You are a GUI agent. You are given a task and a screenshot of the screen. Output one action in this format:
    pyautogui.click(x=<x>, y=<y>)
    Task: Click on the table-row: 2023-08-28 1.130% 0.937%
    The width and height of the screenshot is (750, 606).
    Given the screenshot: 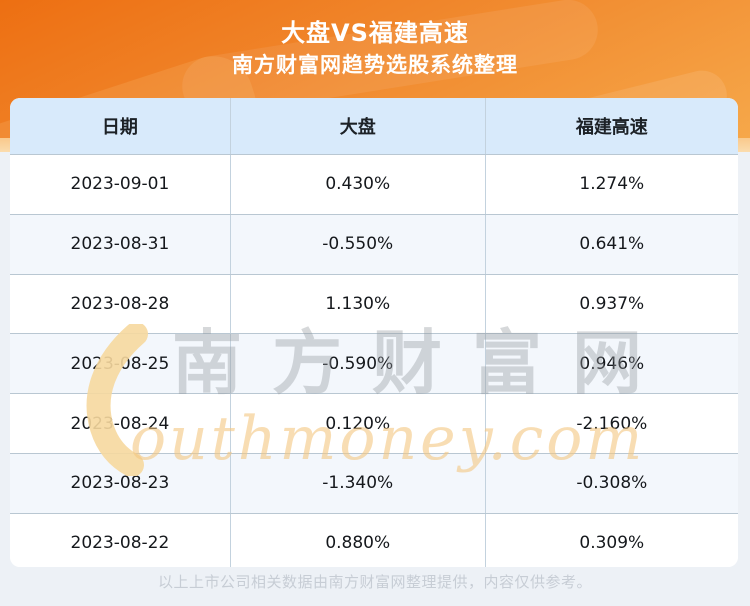 What is the action you would take?
    pyautogui.click(x=374, y=303)
    